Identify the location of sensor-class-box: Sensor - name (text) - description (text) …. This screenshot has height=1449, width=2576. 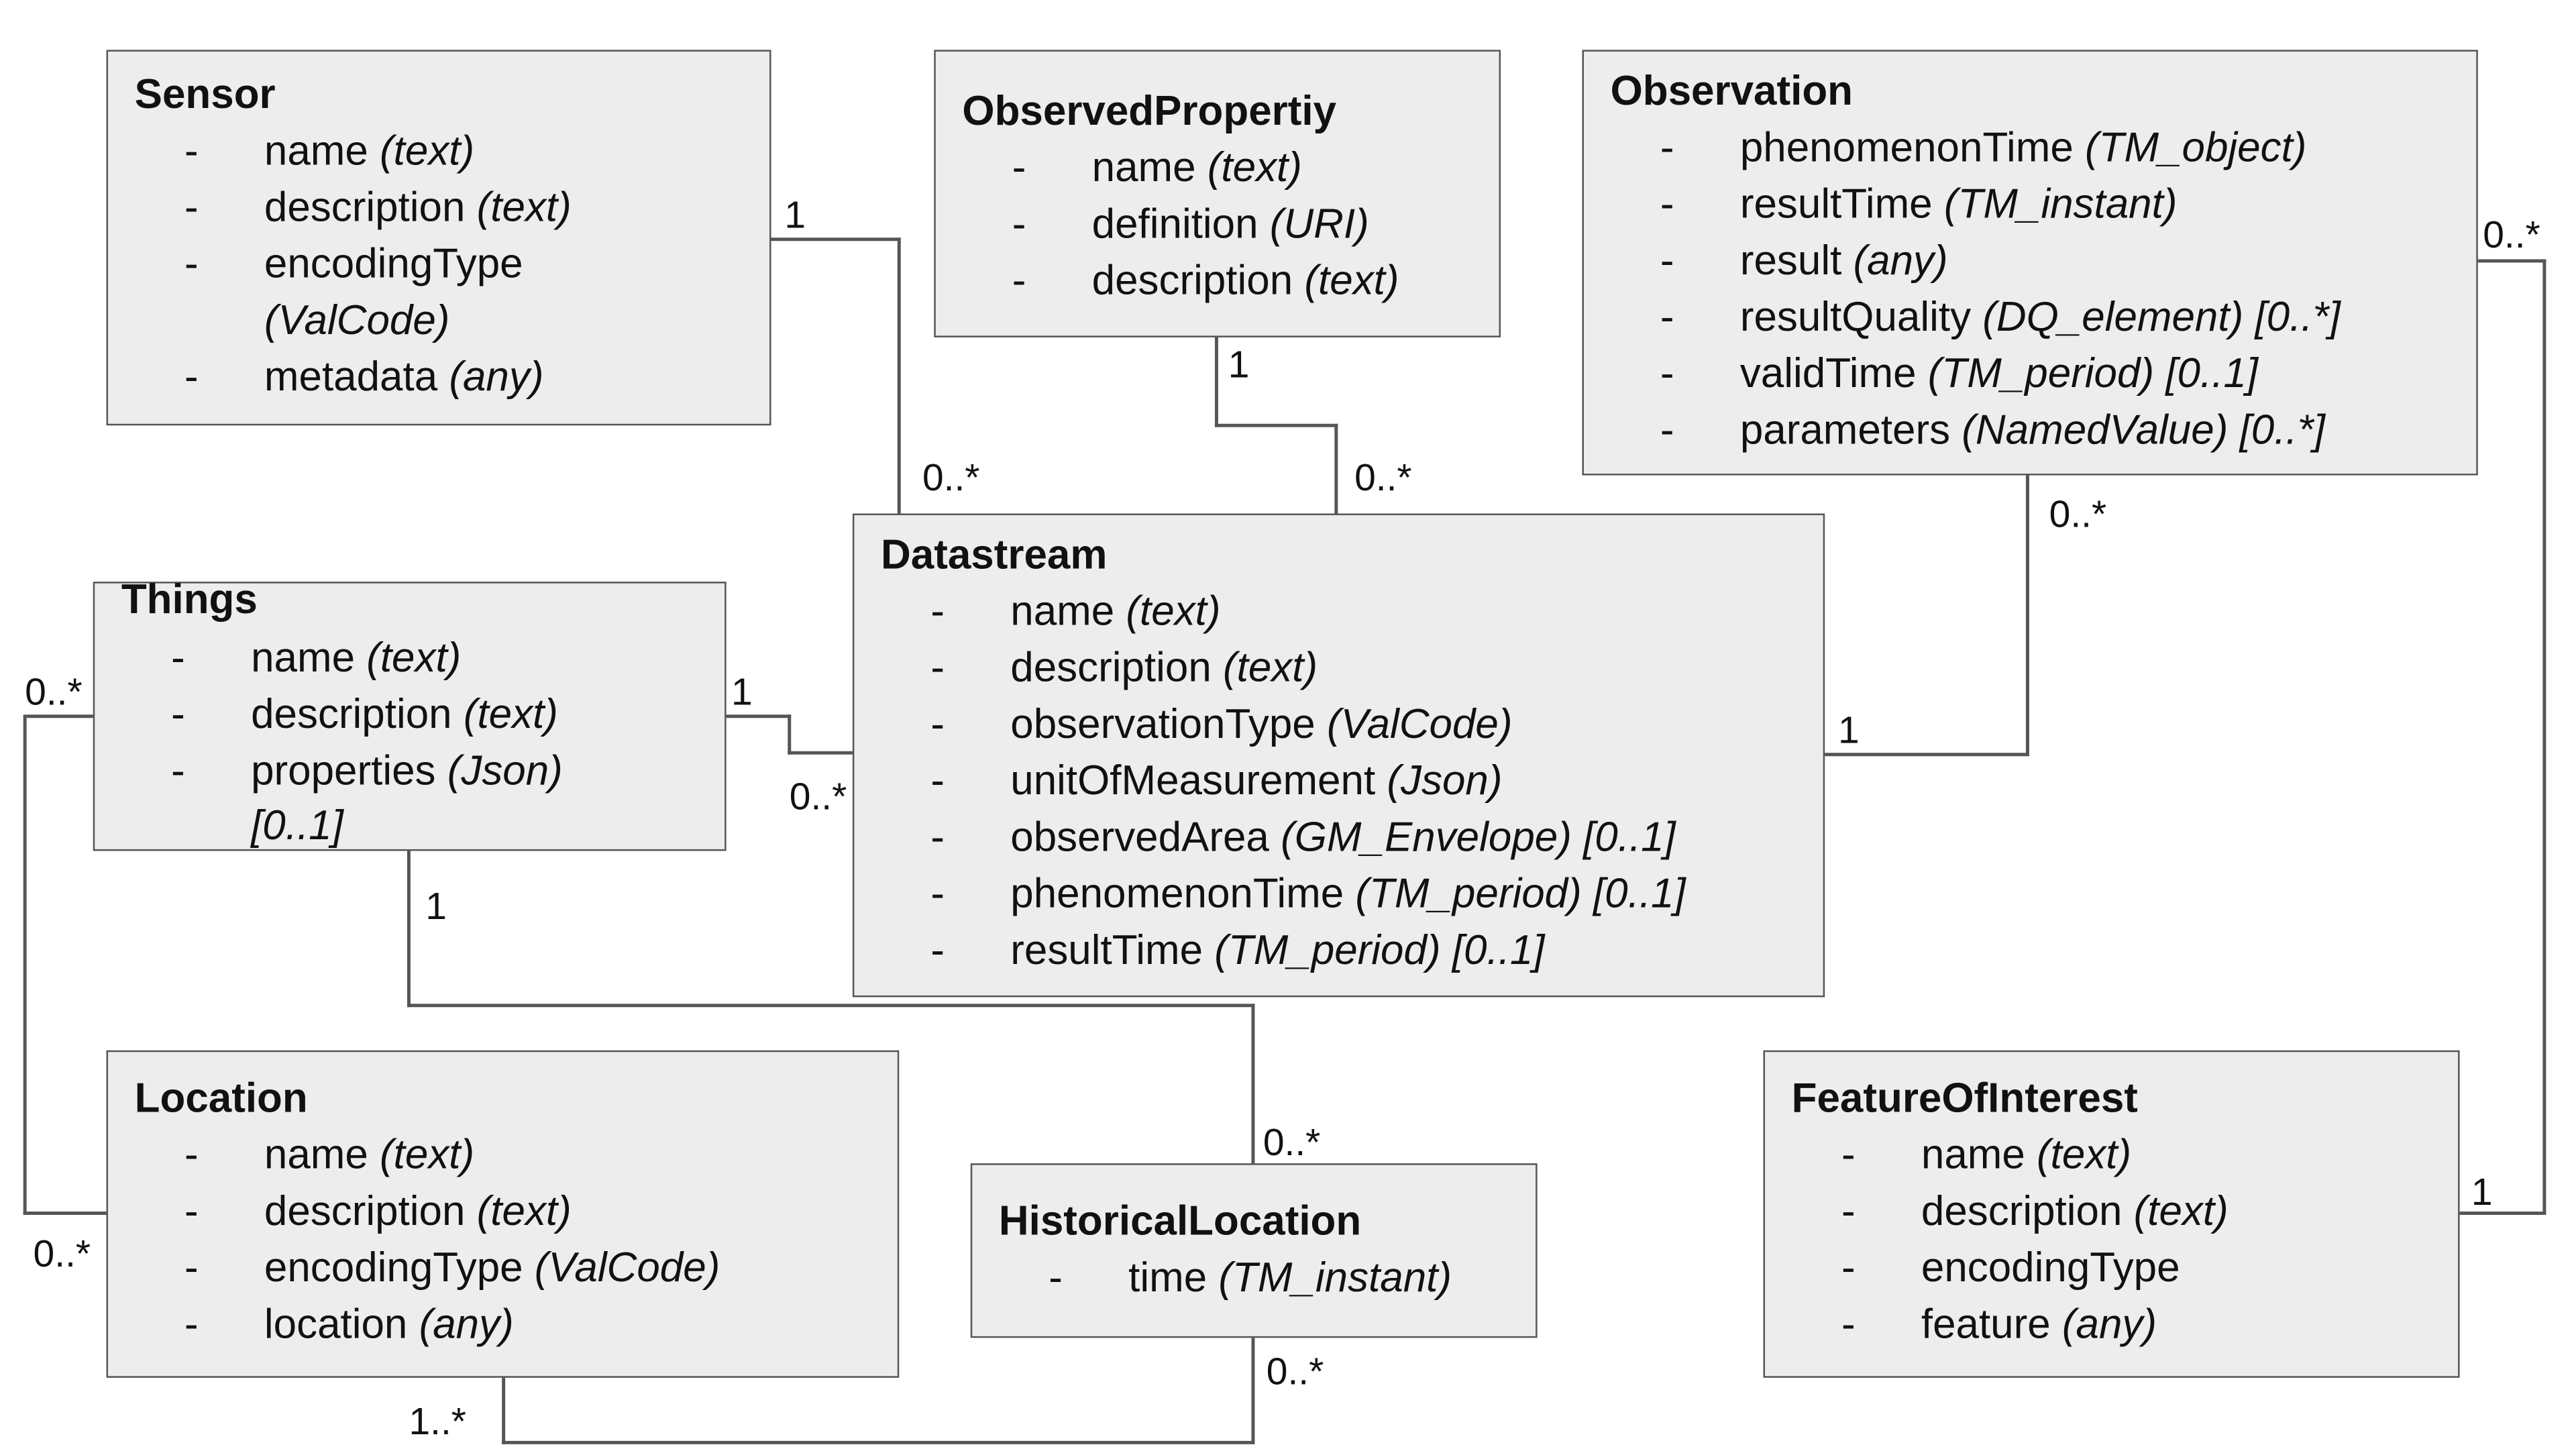
(438, 238).